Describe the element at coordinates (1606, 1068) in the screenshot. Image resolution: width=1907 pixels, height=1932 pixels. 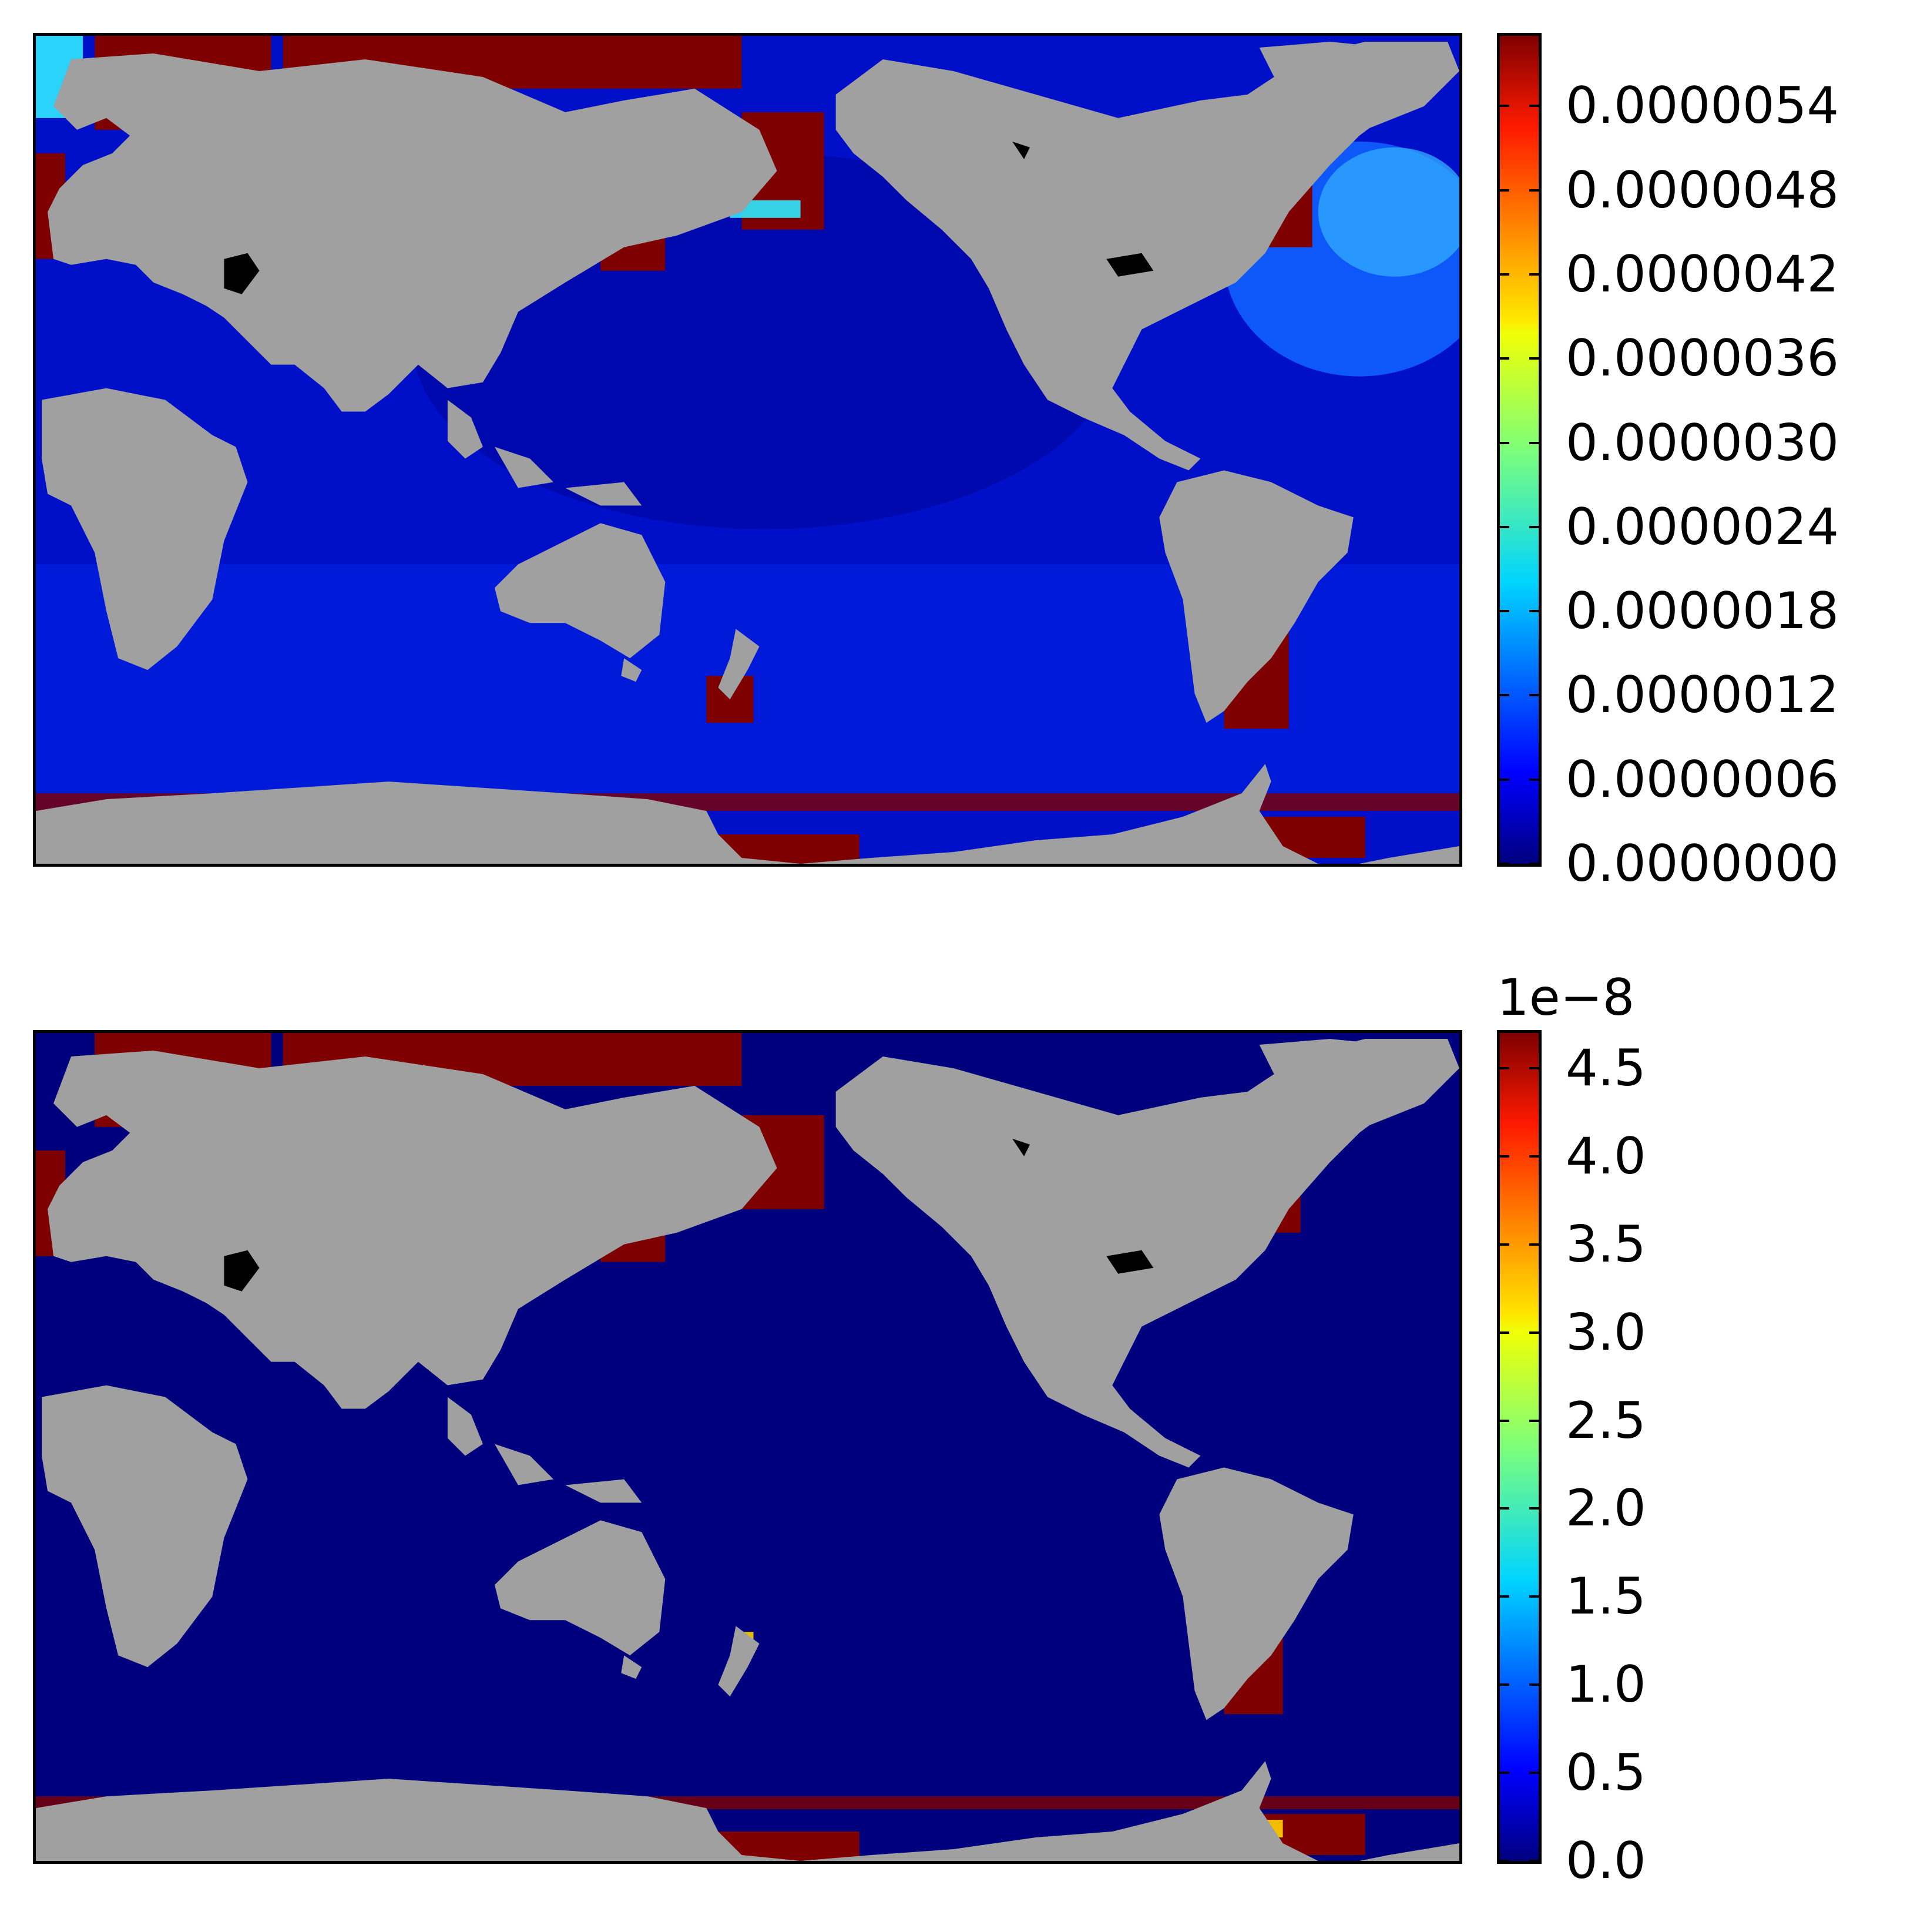
I see `colorbar-tick-label: 4.5` at that location.